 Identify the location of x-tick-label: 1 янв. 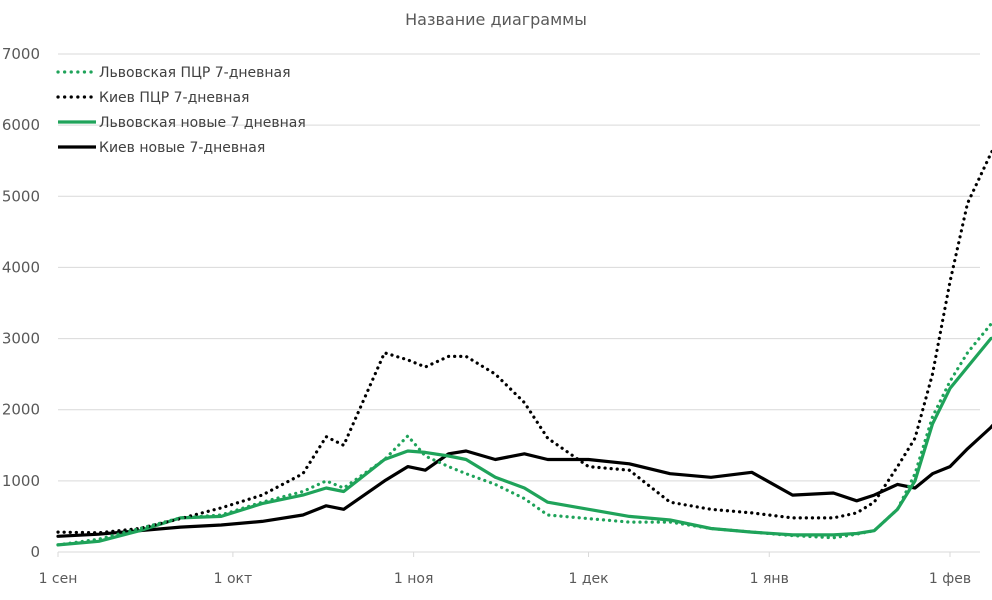
(769, 579).